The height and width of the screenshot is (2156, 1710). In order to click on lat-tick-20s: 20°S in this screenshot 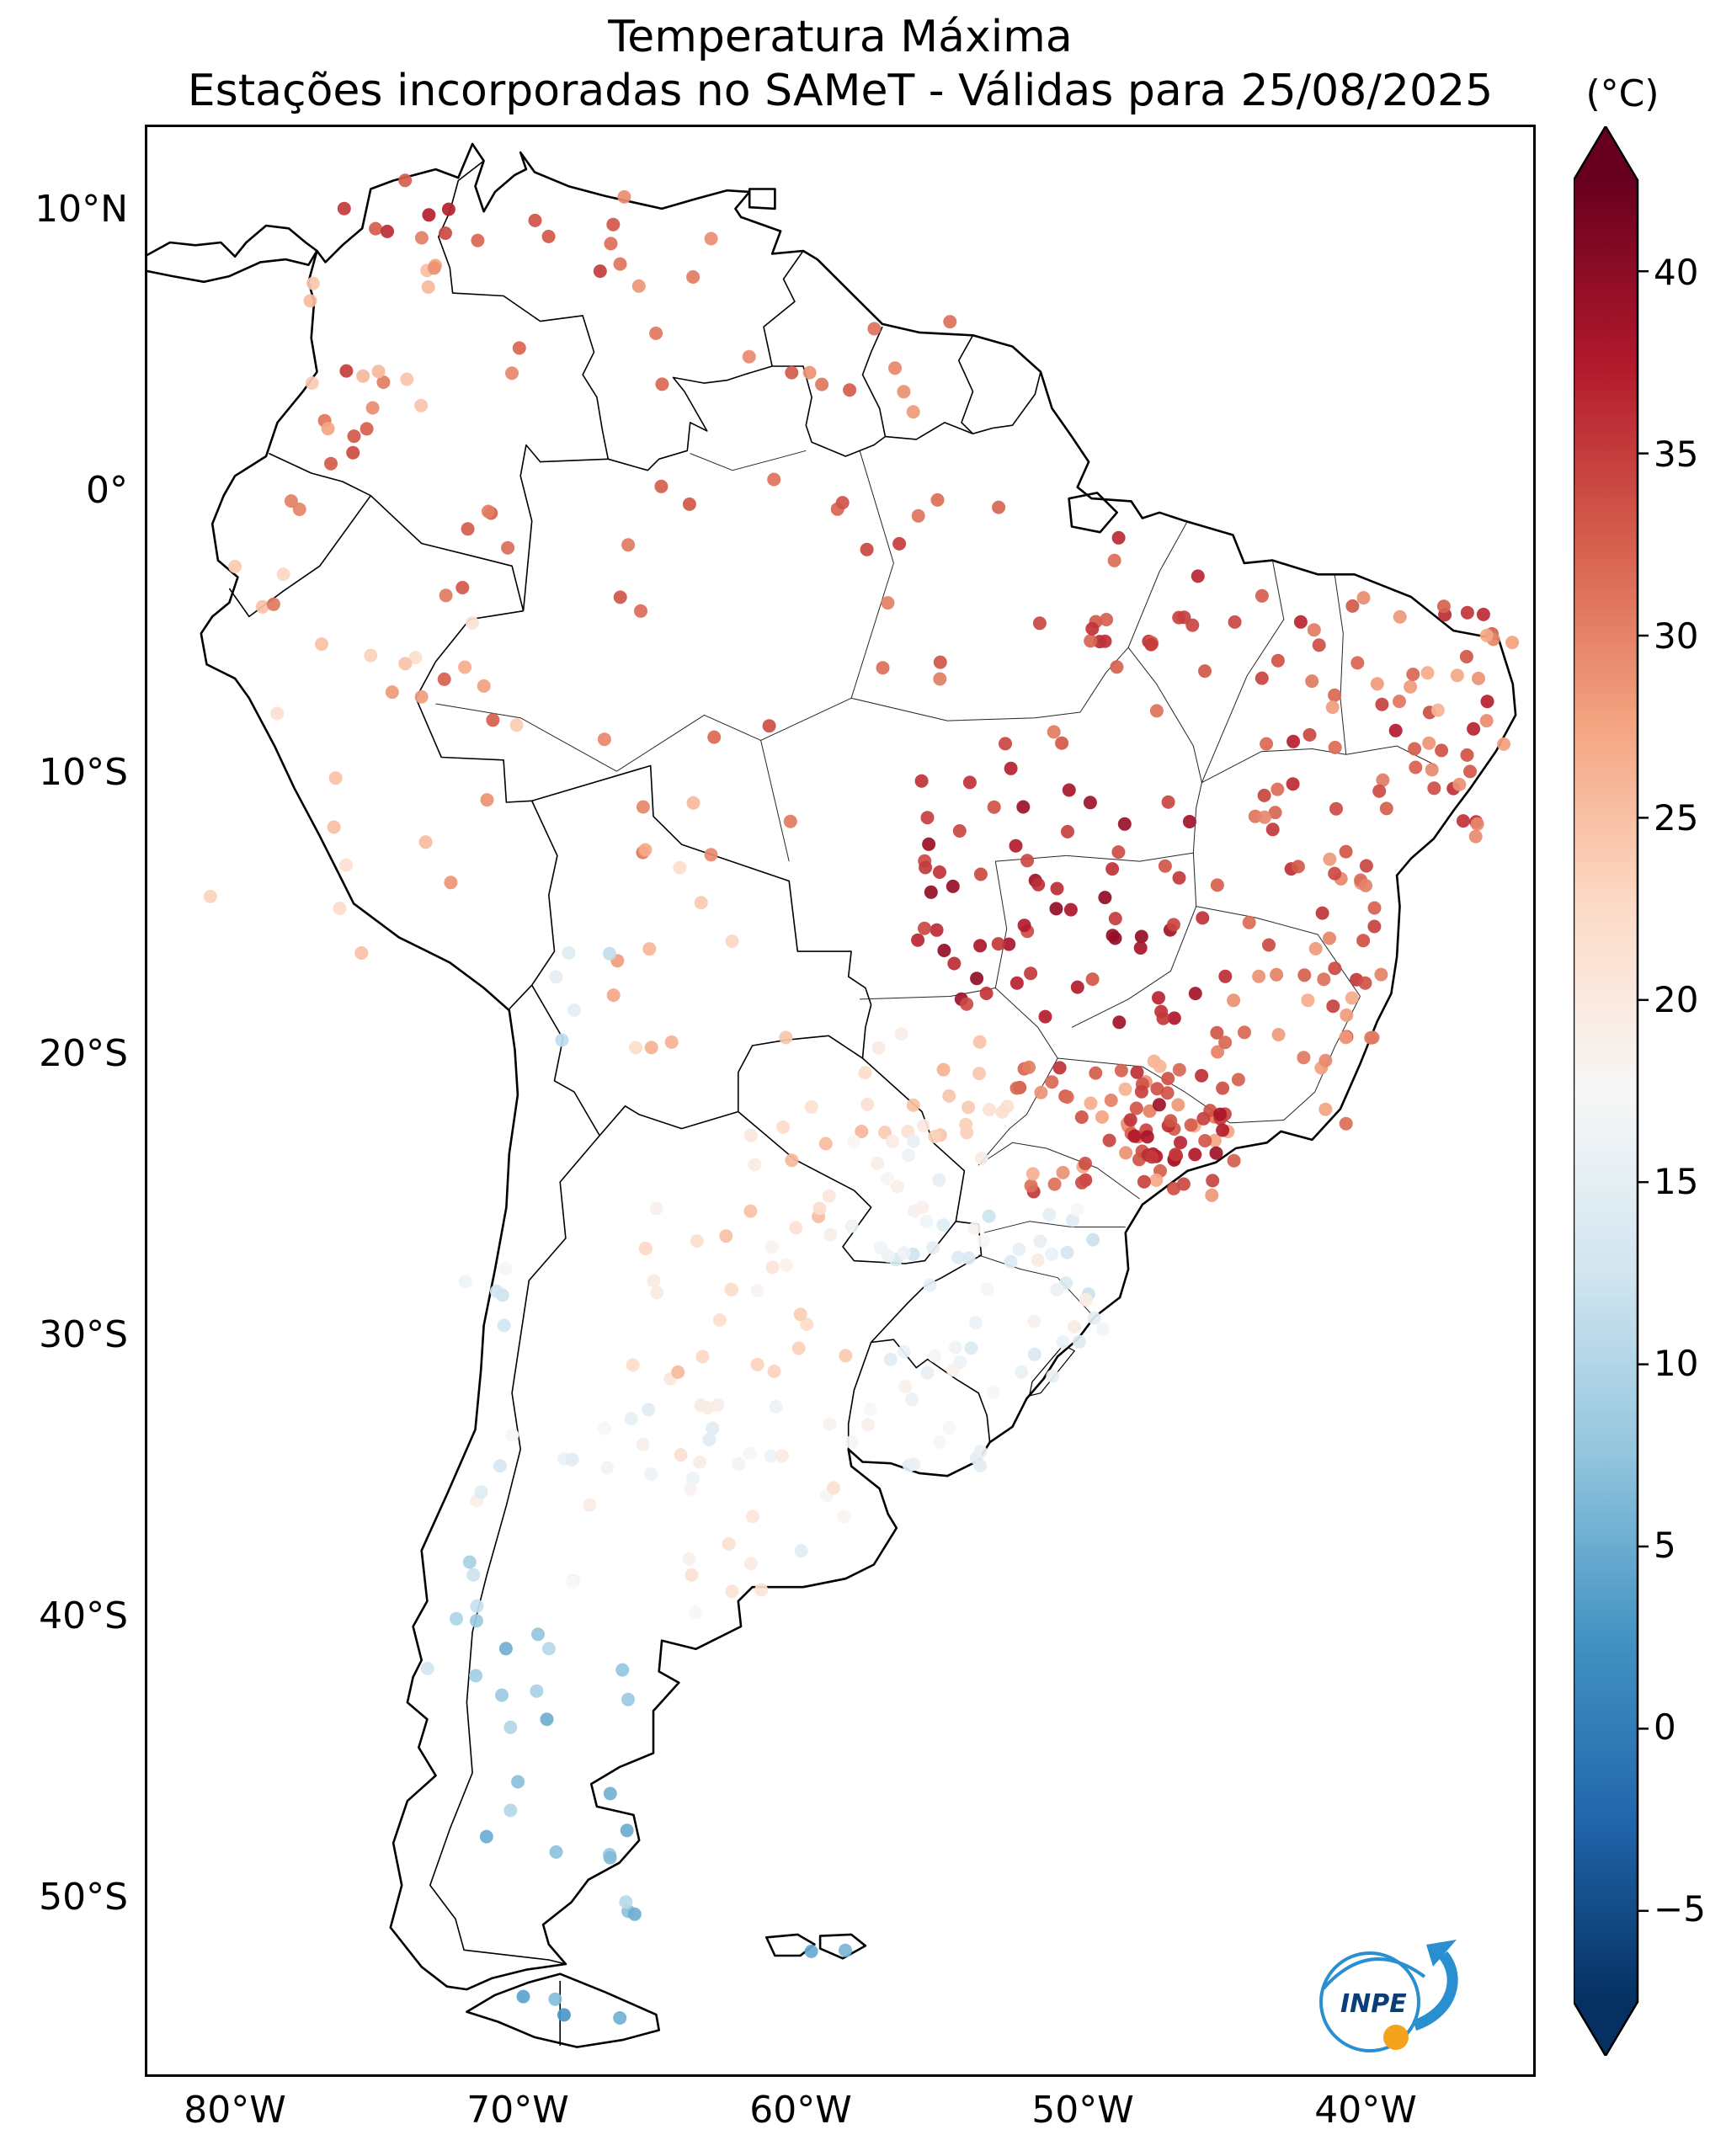, I will do `click(83, 1053)`.